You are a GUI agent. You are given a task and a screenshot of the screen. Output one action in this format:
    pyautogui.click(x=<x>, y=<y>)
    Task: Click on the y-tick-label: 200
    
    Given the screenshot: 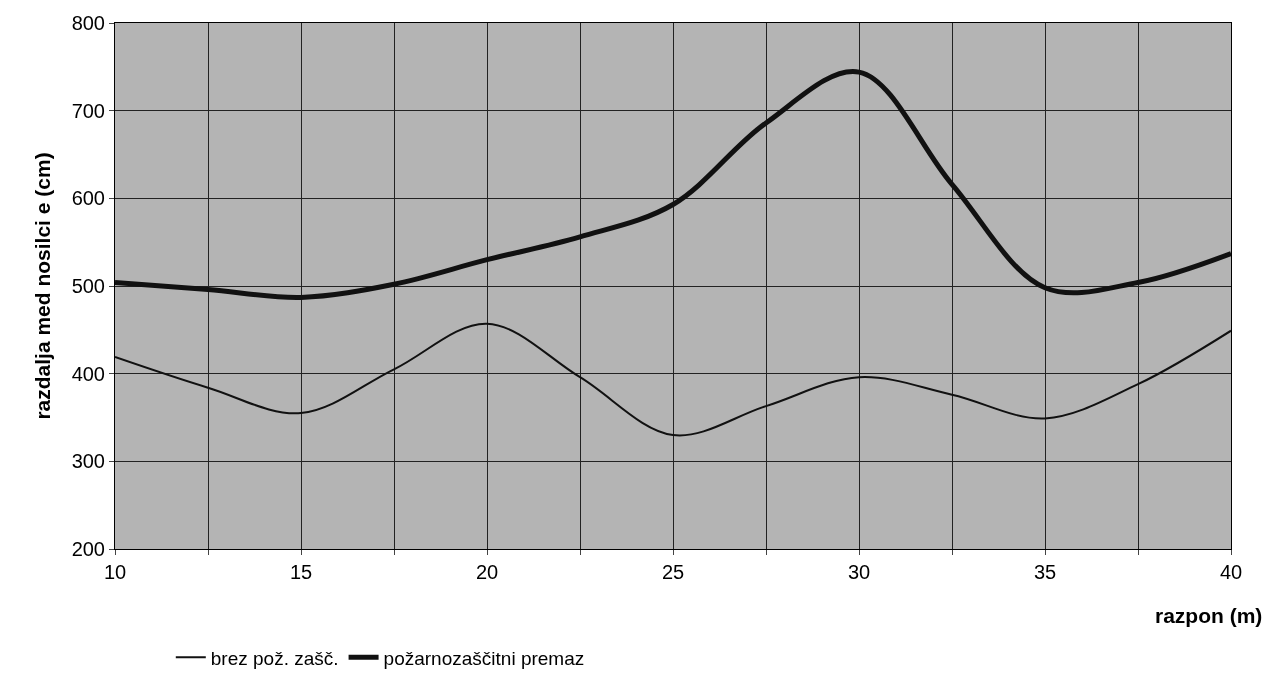 What is the action you would take?
    pyautogui.click(x=88, y=549)
    